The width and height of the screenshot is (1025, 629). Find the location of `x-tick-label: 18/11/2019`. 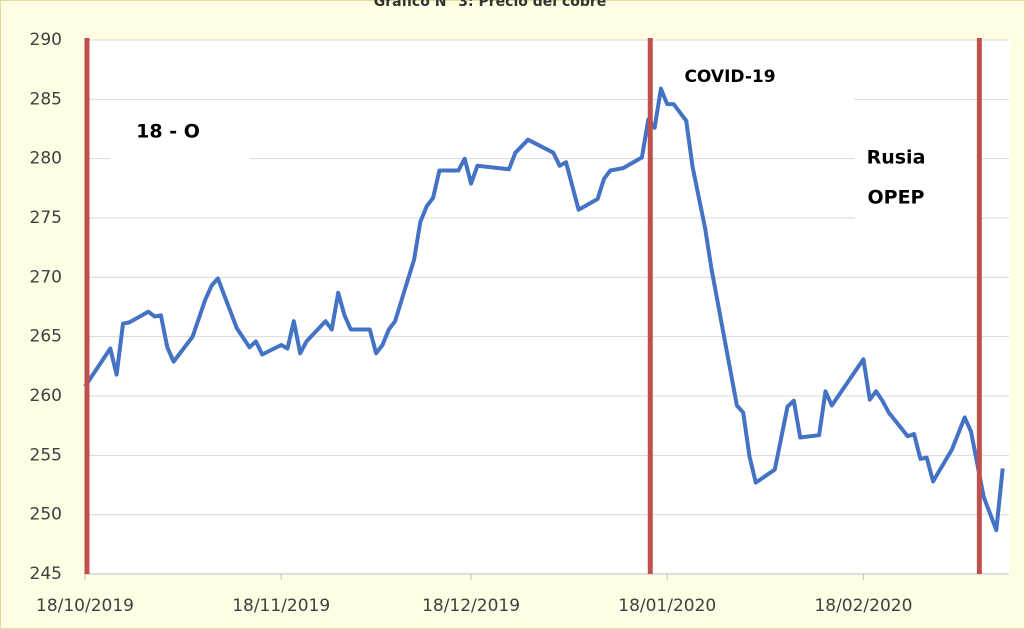

x-tick-label: 18/11/2019 is located at coordinates (281, 606).